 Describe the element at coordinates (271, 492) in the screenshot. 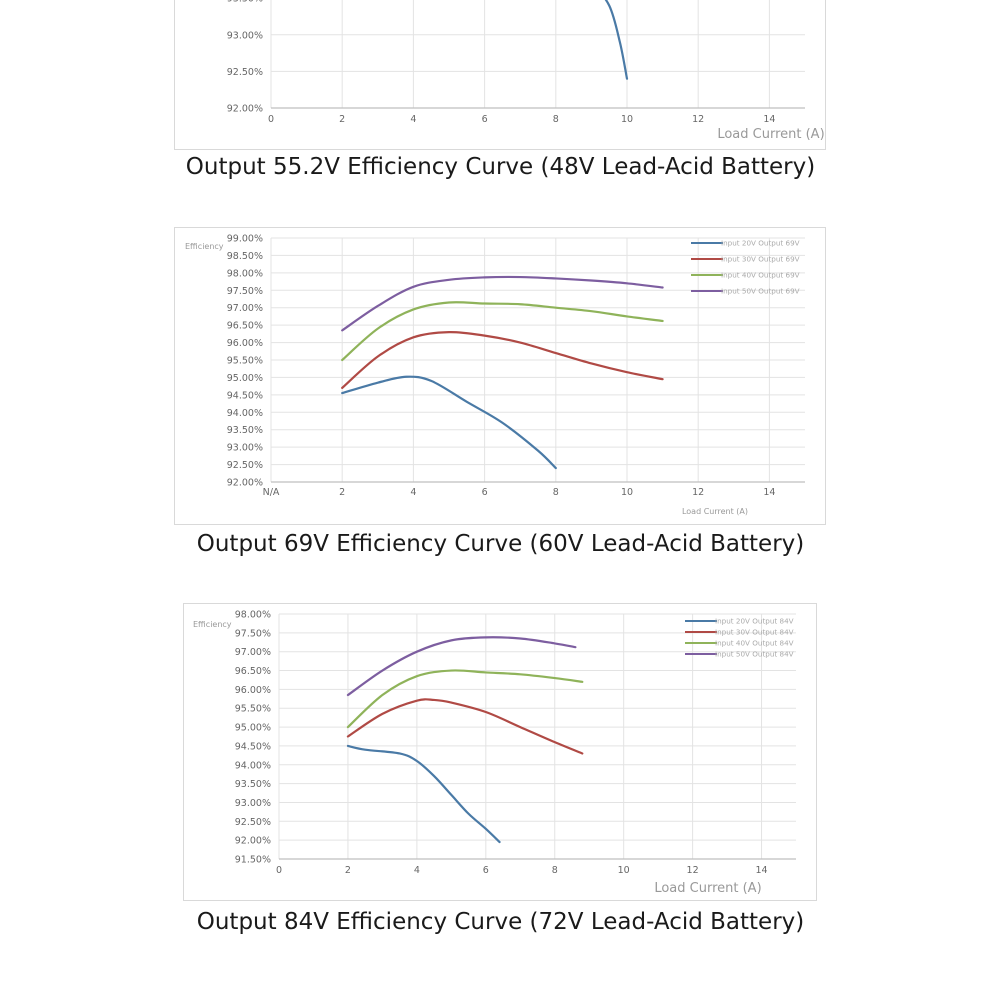

I see `x-tick-label: N/A` at that location.